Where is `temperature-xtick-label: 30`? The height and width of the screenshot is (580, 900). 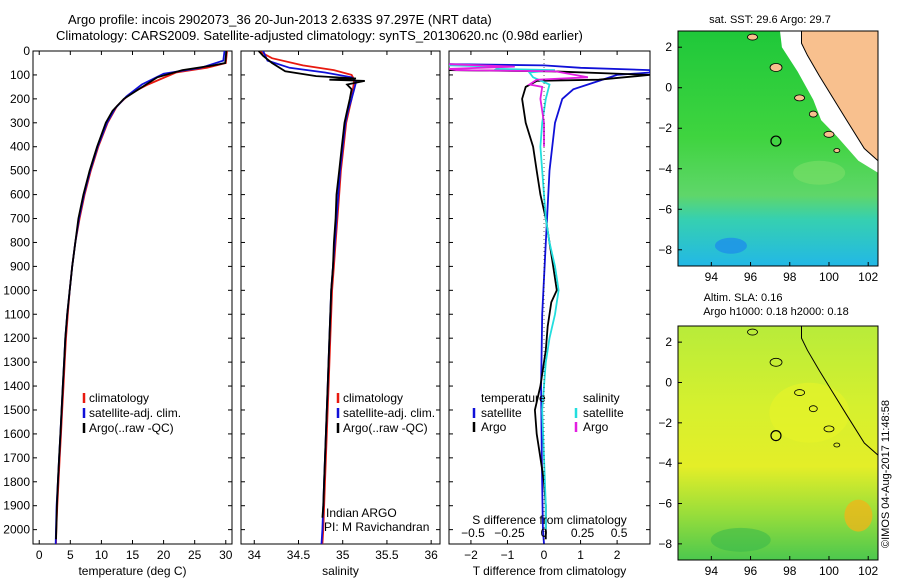 temperature-xtick-label: 30 is located at coordinates (226, 555).